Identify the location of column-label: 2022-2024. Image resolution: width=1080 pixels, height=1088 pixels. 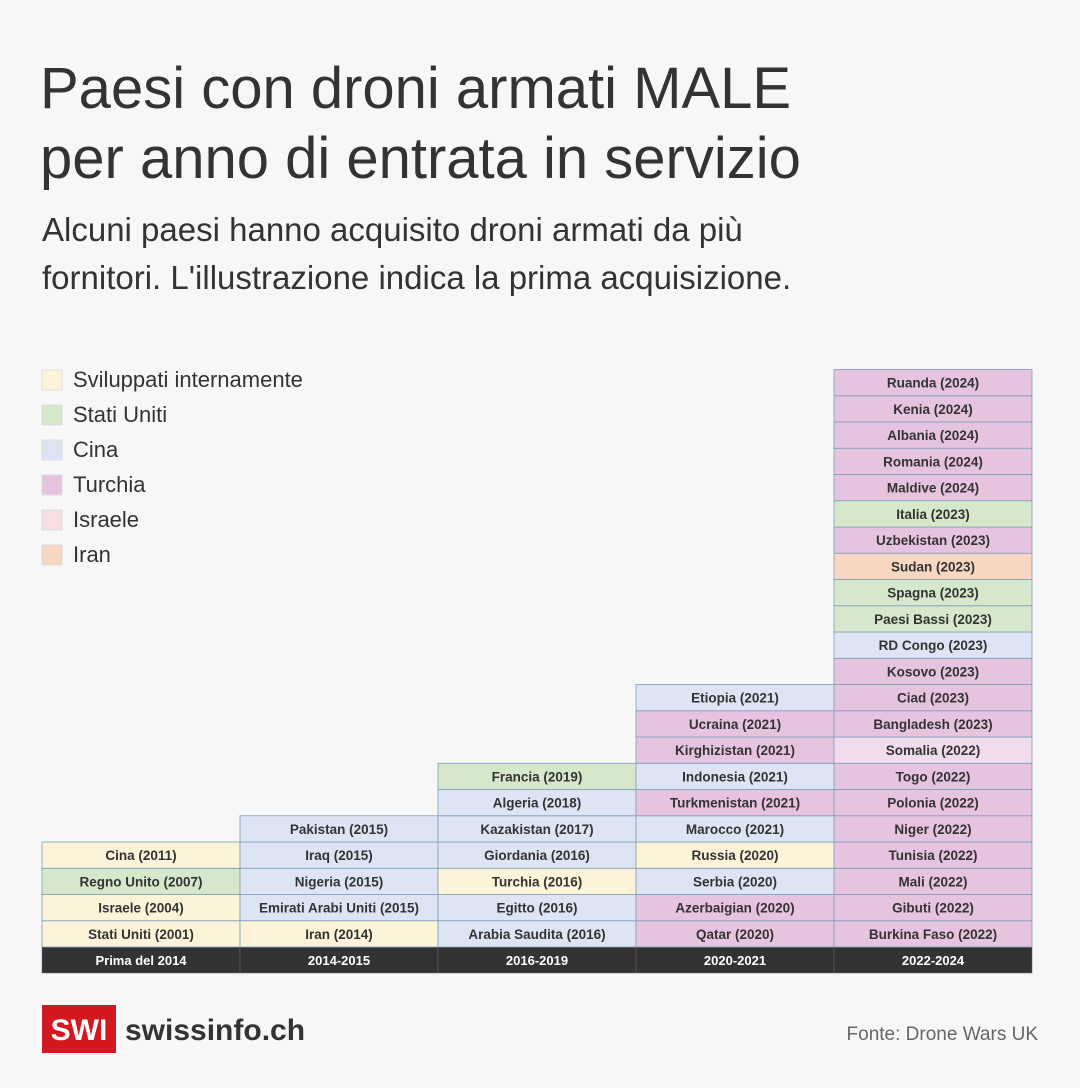
(933, 960).